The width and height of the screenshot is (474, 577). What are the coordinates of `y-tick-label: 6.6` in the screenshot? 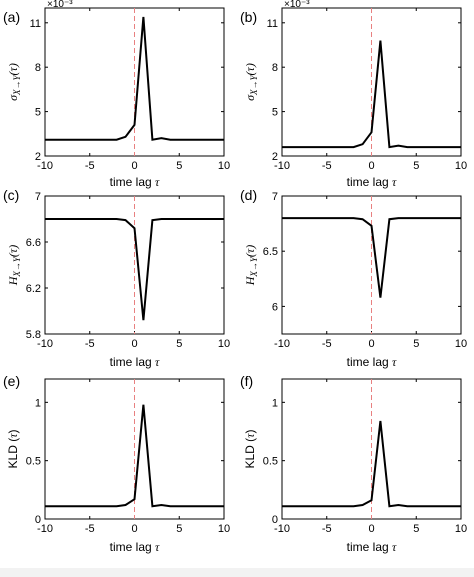 It's located at (33, 243).